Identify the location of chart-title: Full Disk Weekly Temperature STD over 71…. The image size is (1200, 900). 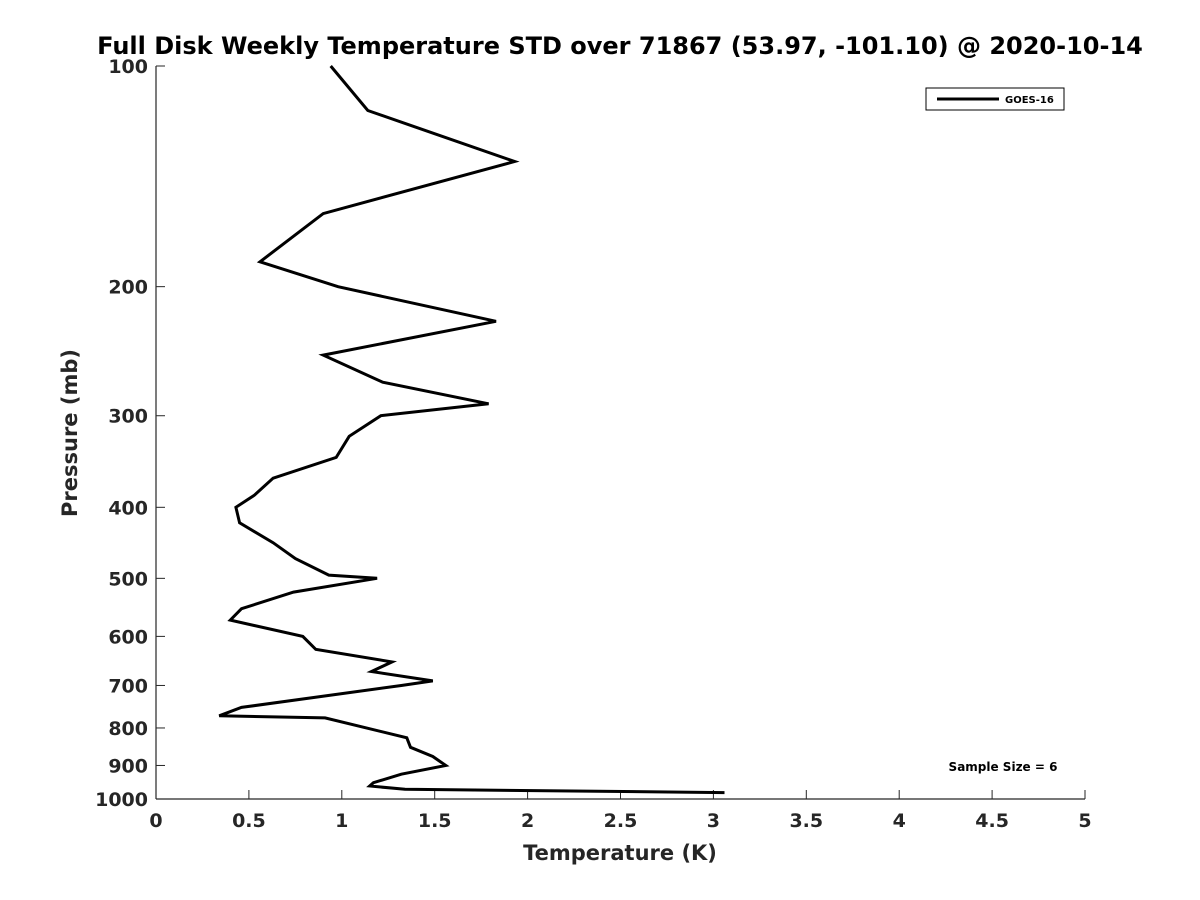
(620, 46).